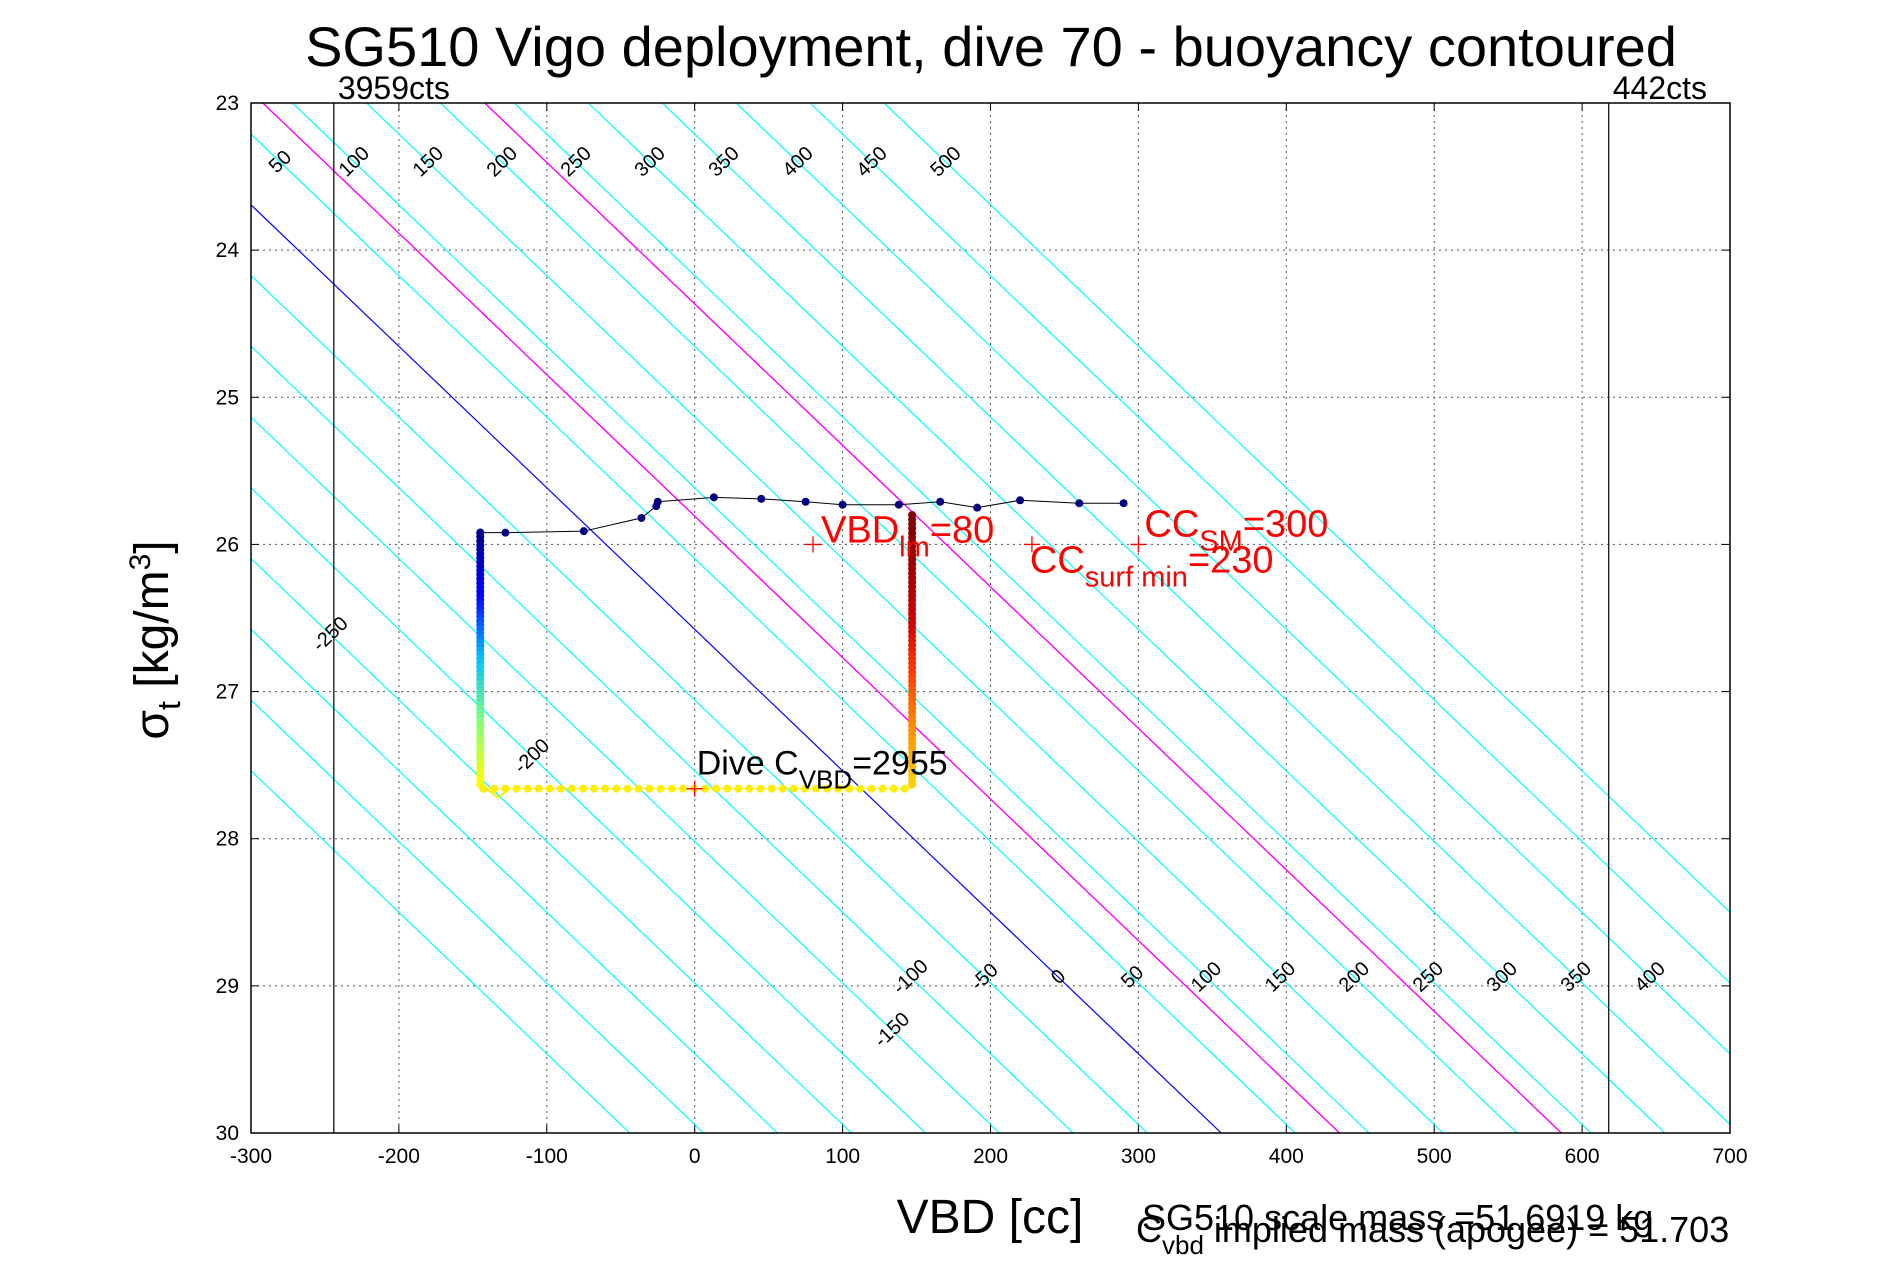 This screenshot has width=1891, height=1262. What do you see at coordinates (227, 692) in the screenshot?
I see `y-tick-label: 27` at bounding box center [227, 692].